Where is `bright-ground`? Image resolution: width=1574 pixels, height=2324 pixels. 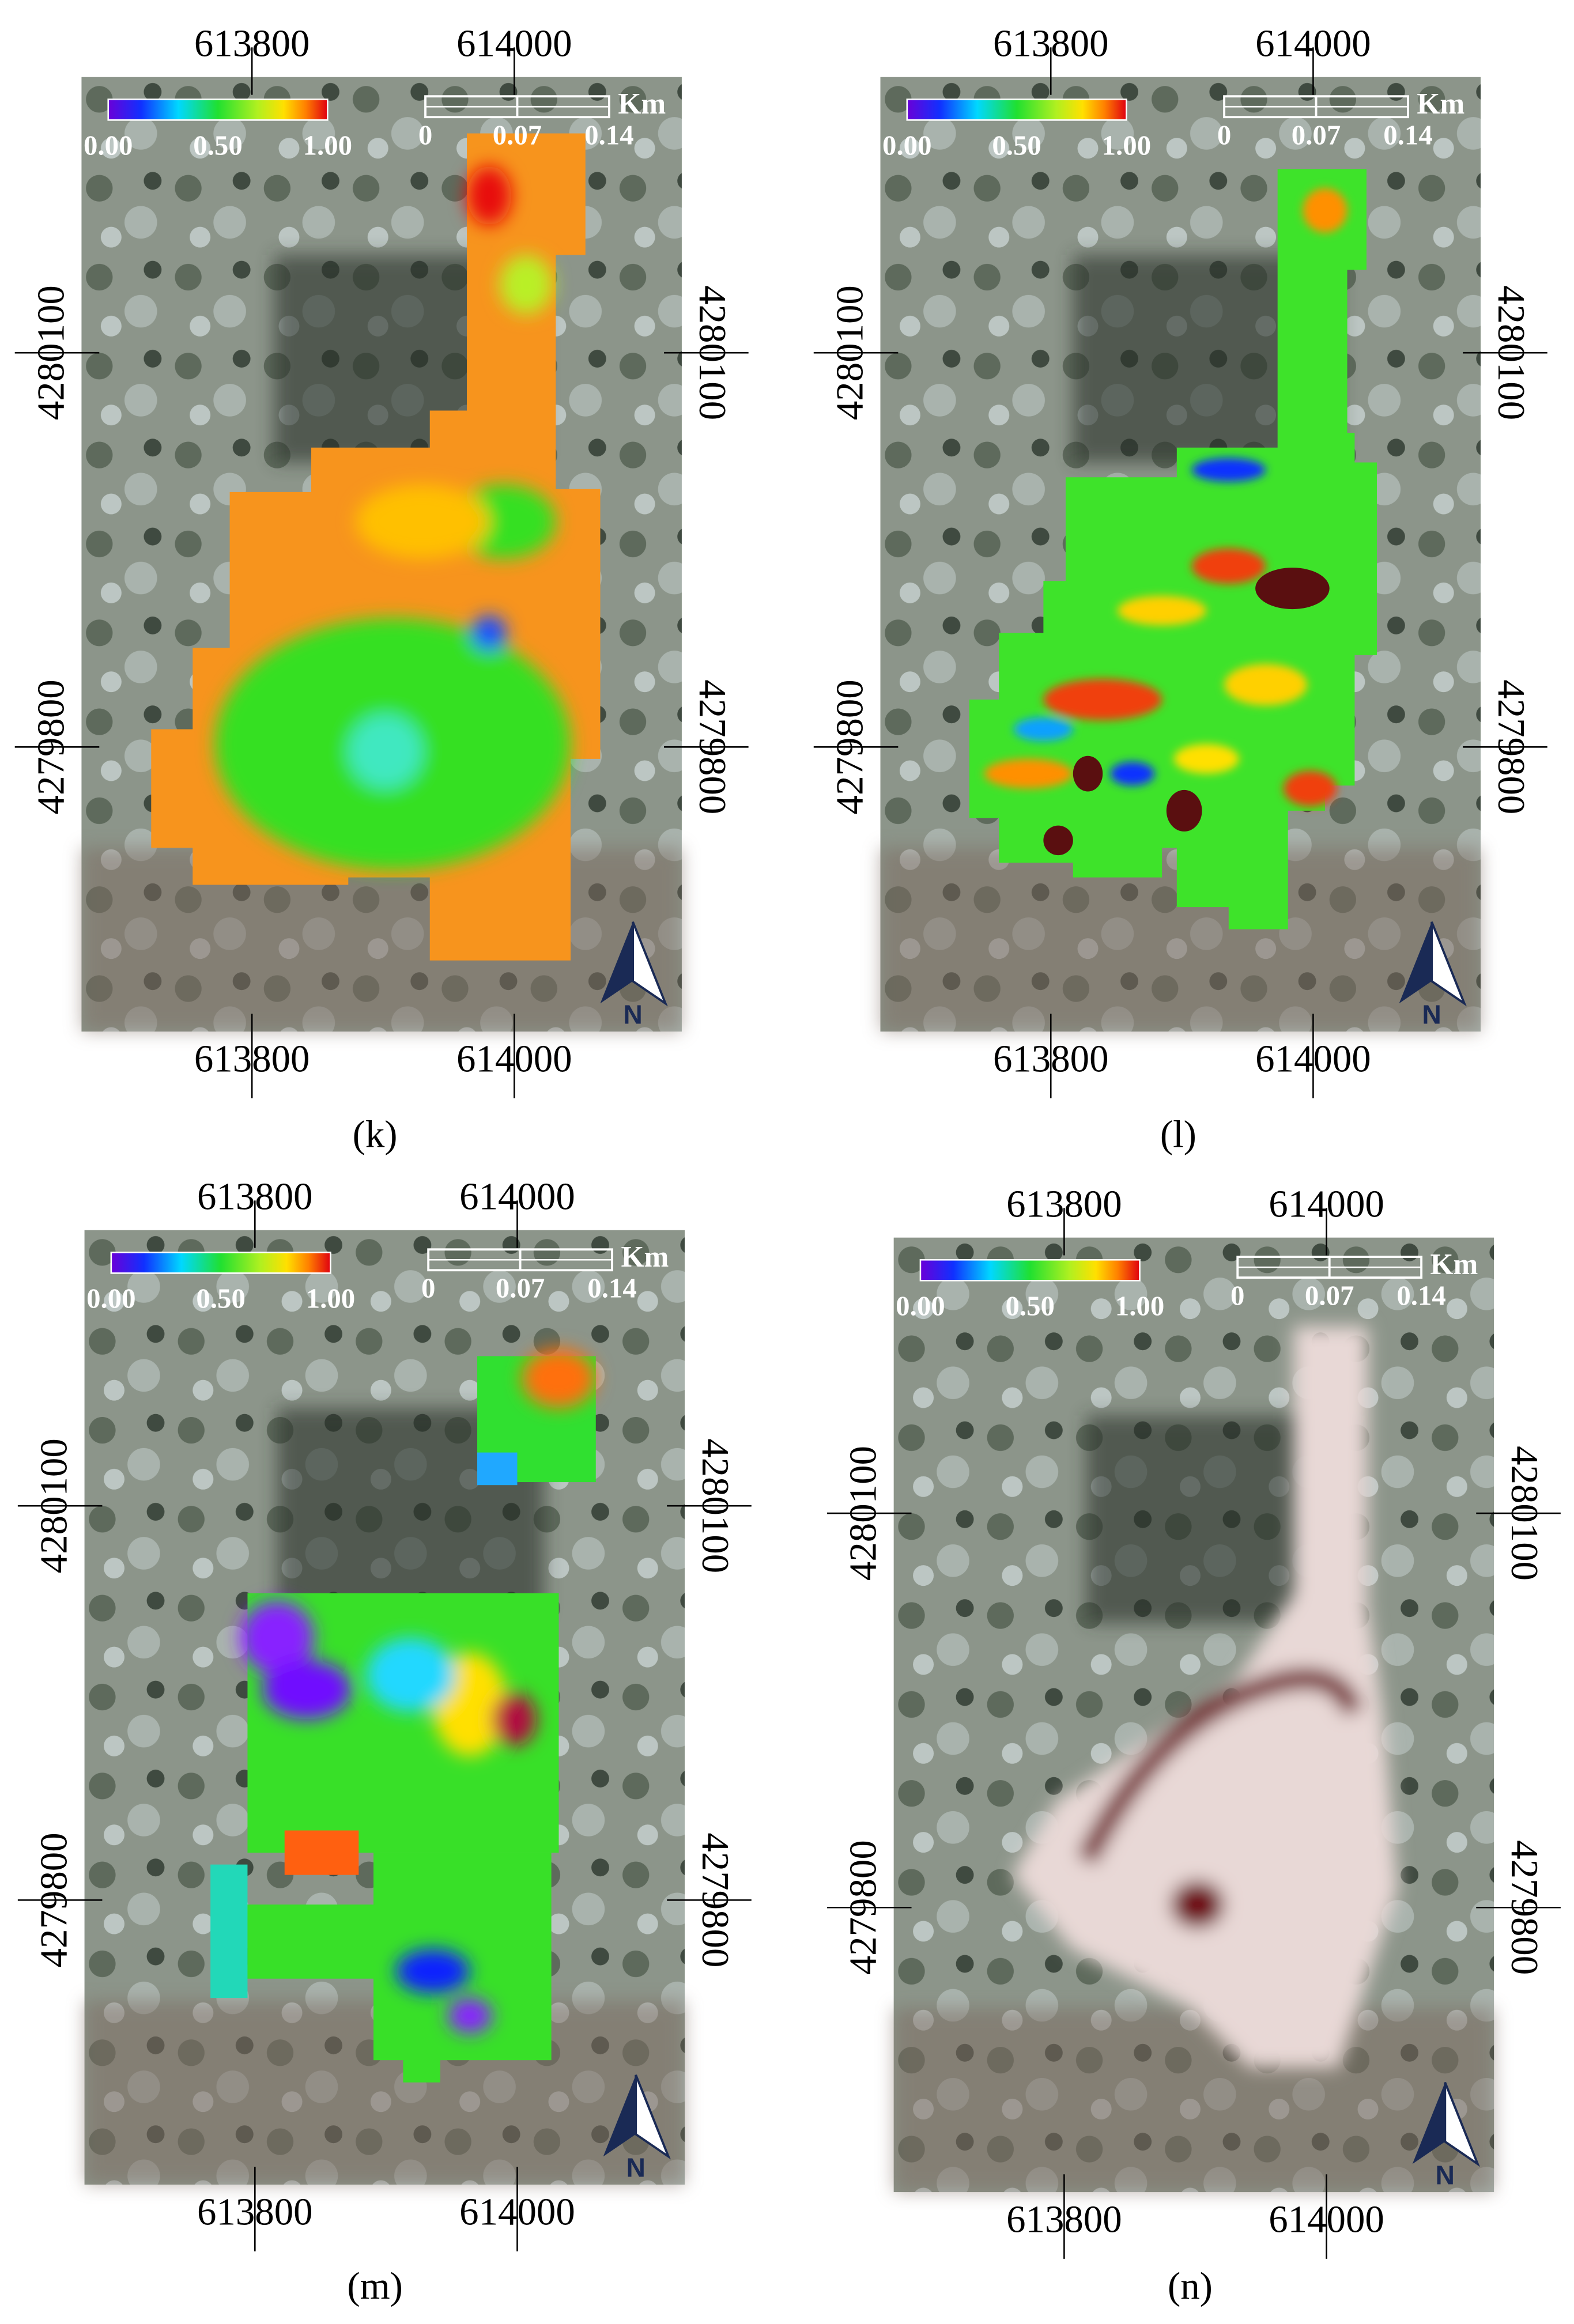 bright-ground is located at coordinates (1205, 1697).